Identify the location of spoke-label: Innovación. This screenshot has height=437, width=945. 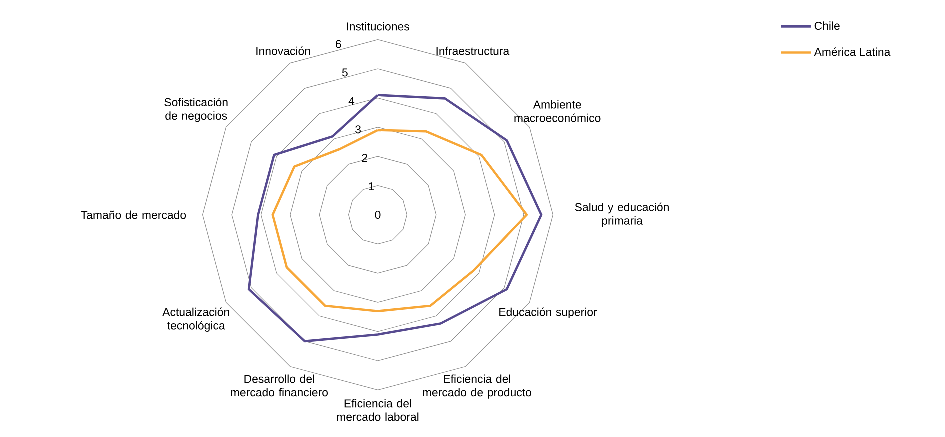
(283, 51).